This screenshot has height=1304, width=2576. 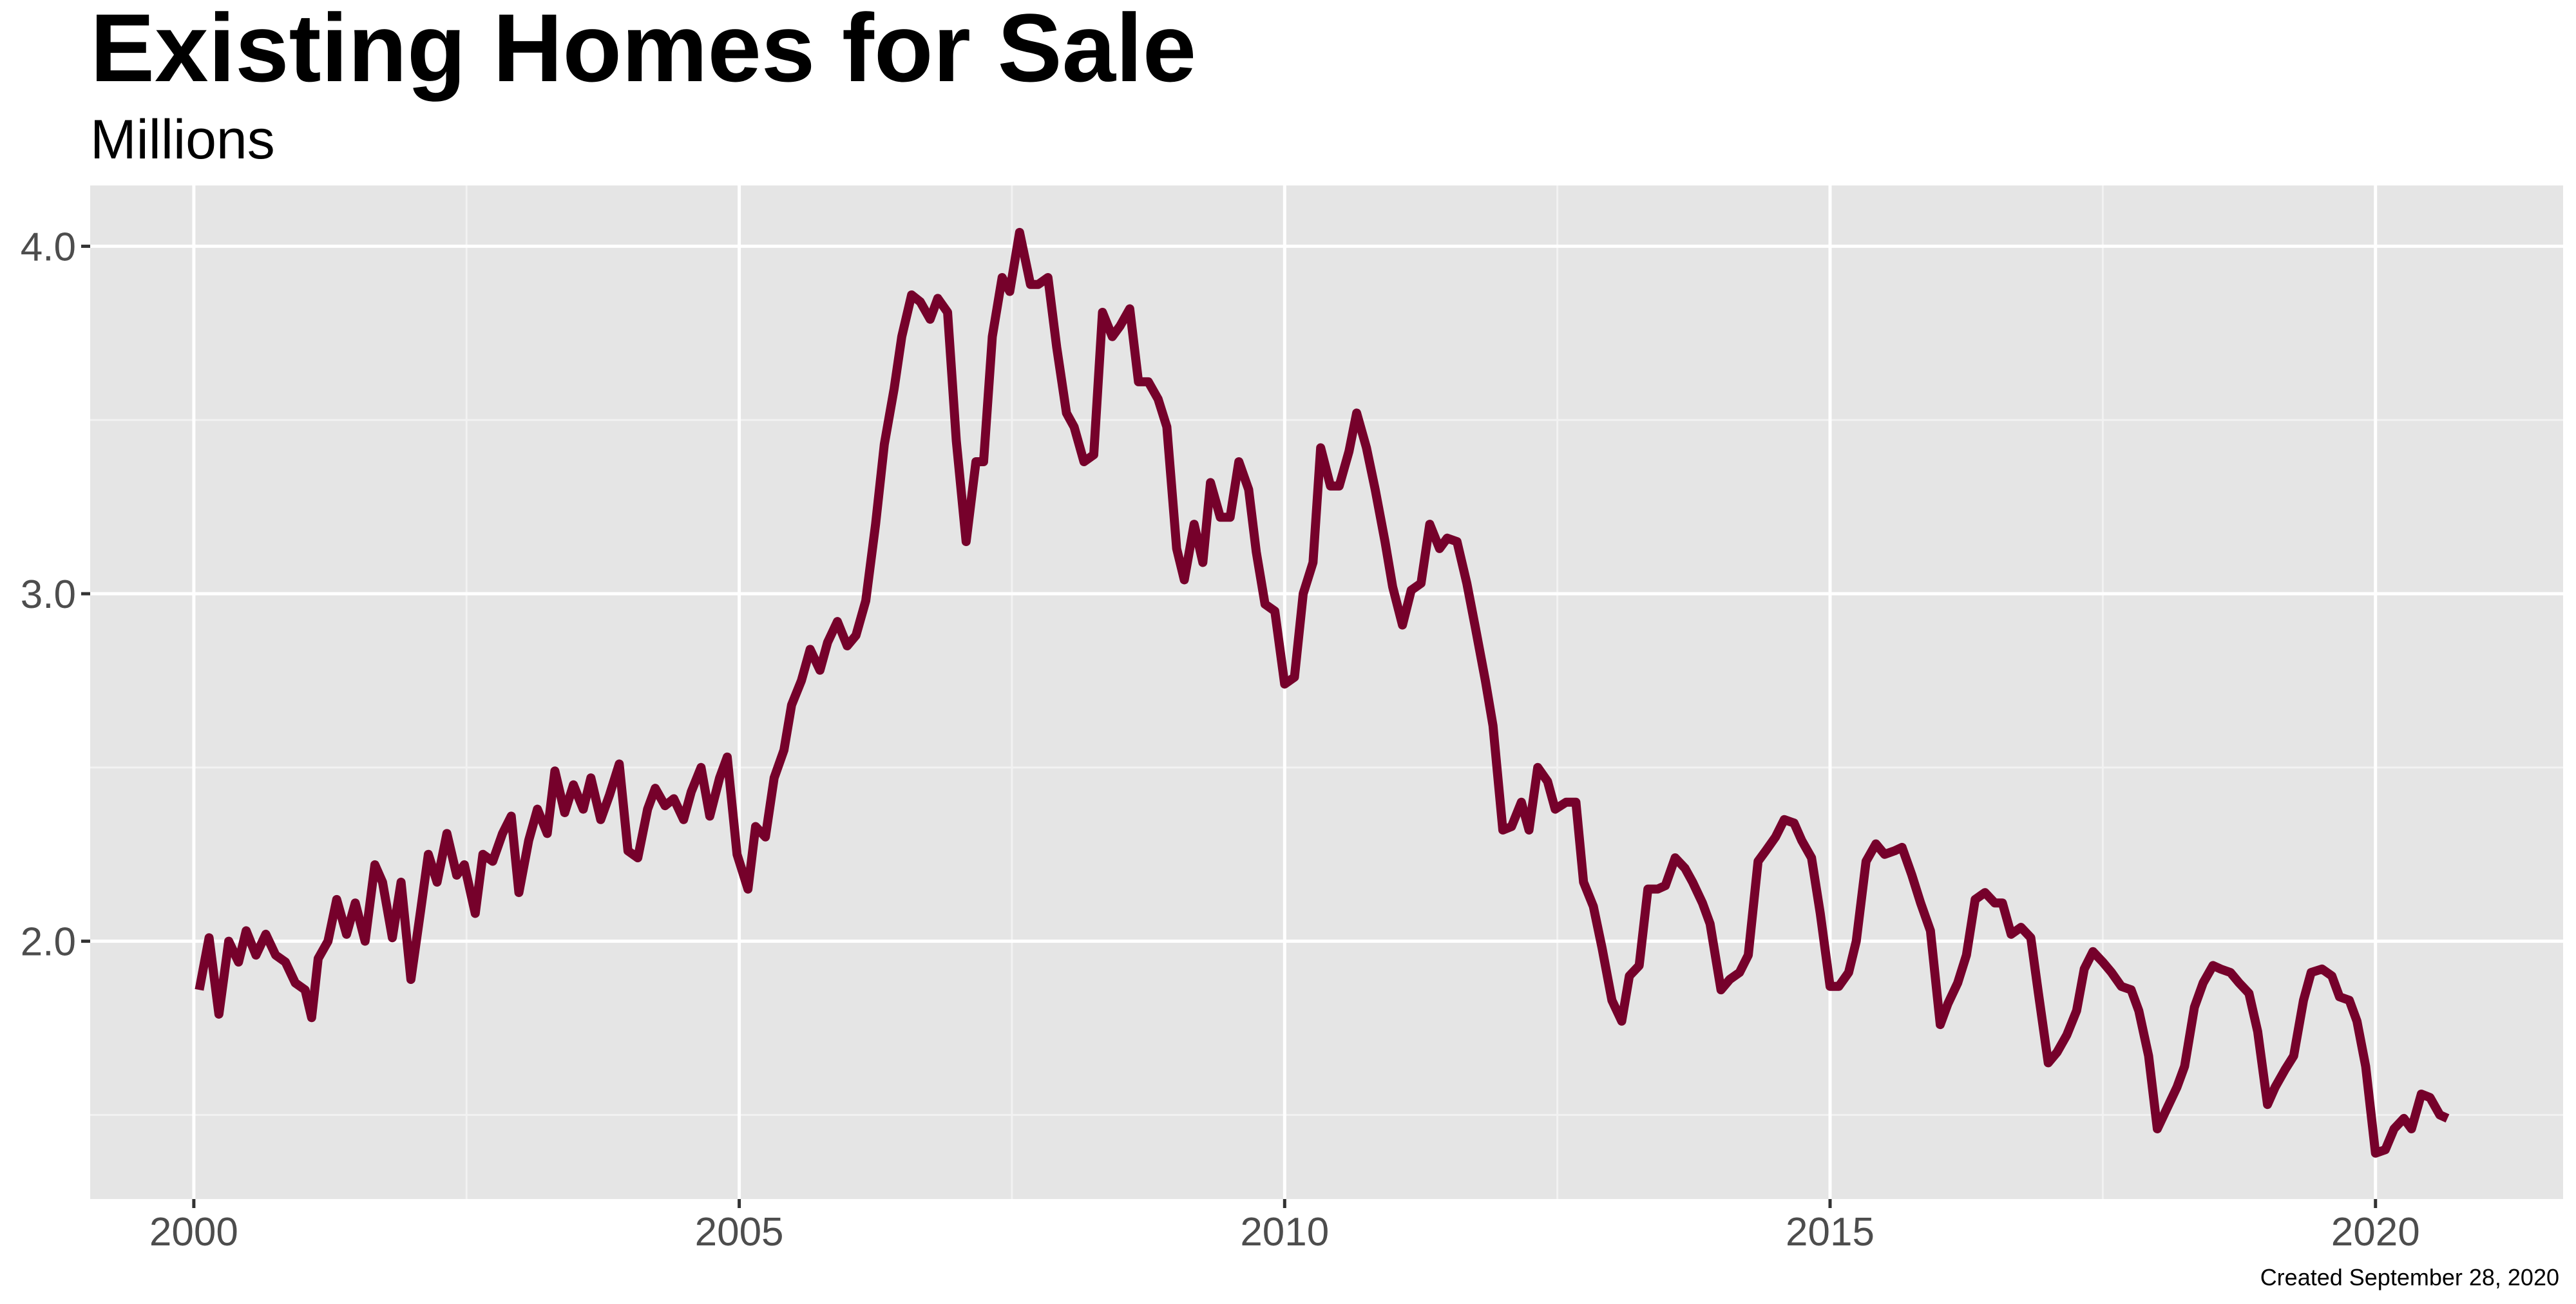 I want to click on chart-subtitle: Millions, so click(x=182, y=140).